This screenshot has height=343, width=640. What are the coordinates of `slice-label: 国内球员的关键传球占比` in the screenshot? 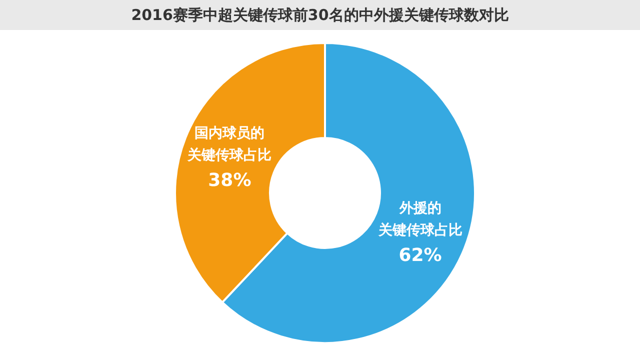 It's located at (229, 144).